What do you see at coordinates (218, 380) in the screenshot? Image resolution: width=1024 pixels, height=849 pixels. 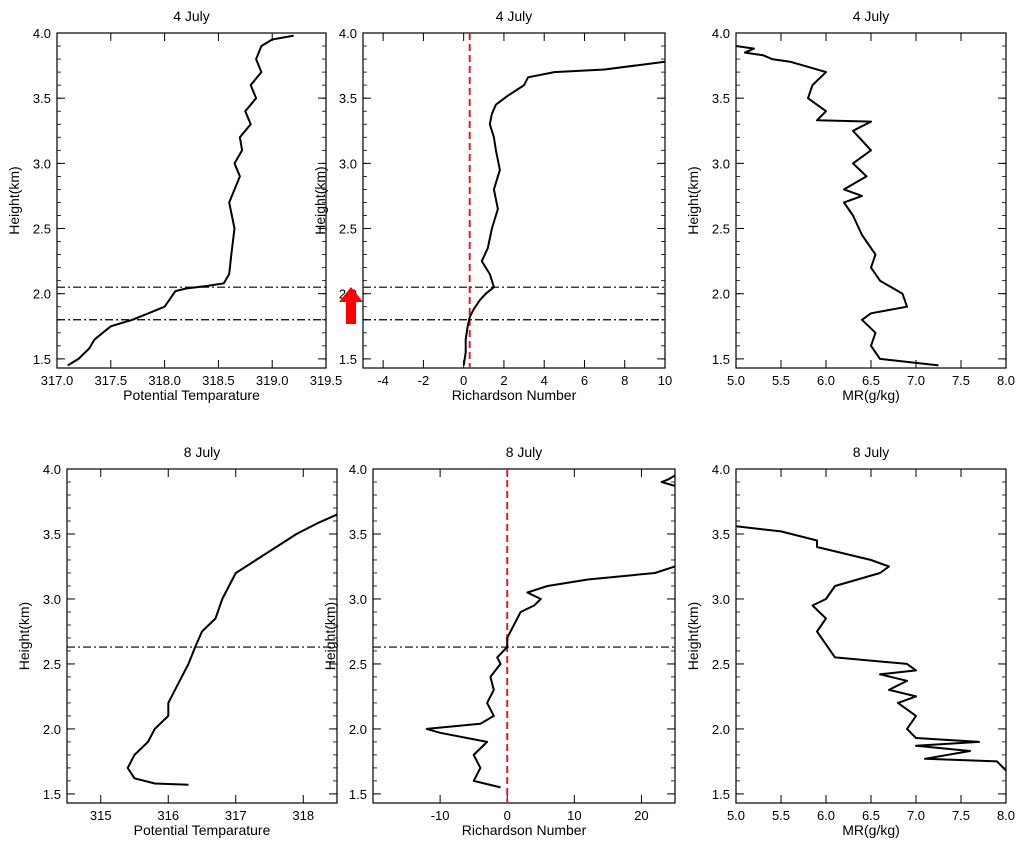 I see `x-tick-label: 318.5` at bounding box center [218, 380].